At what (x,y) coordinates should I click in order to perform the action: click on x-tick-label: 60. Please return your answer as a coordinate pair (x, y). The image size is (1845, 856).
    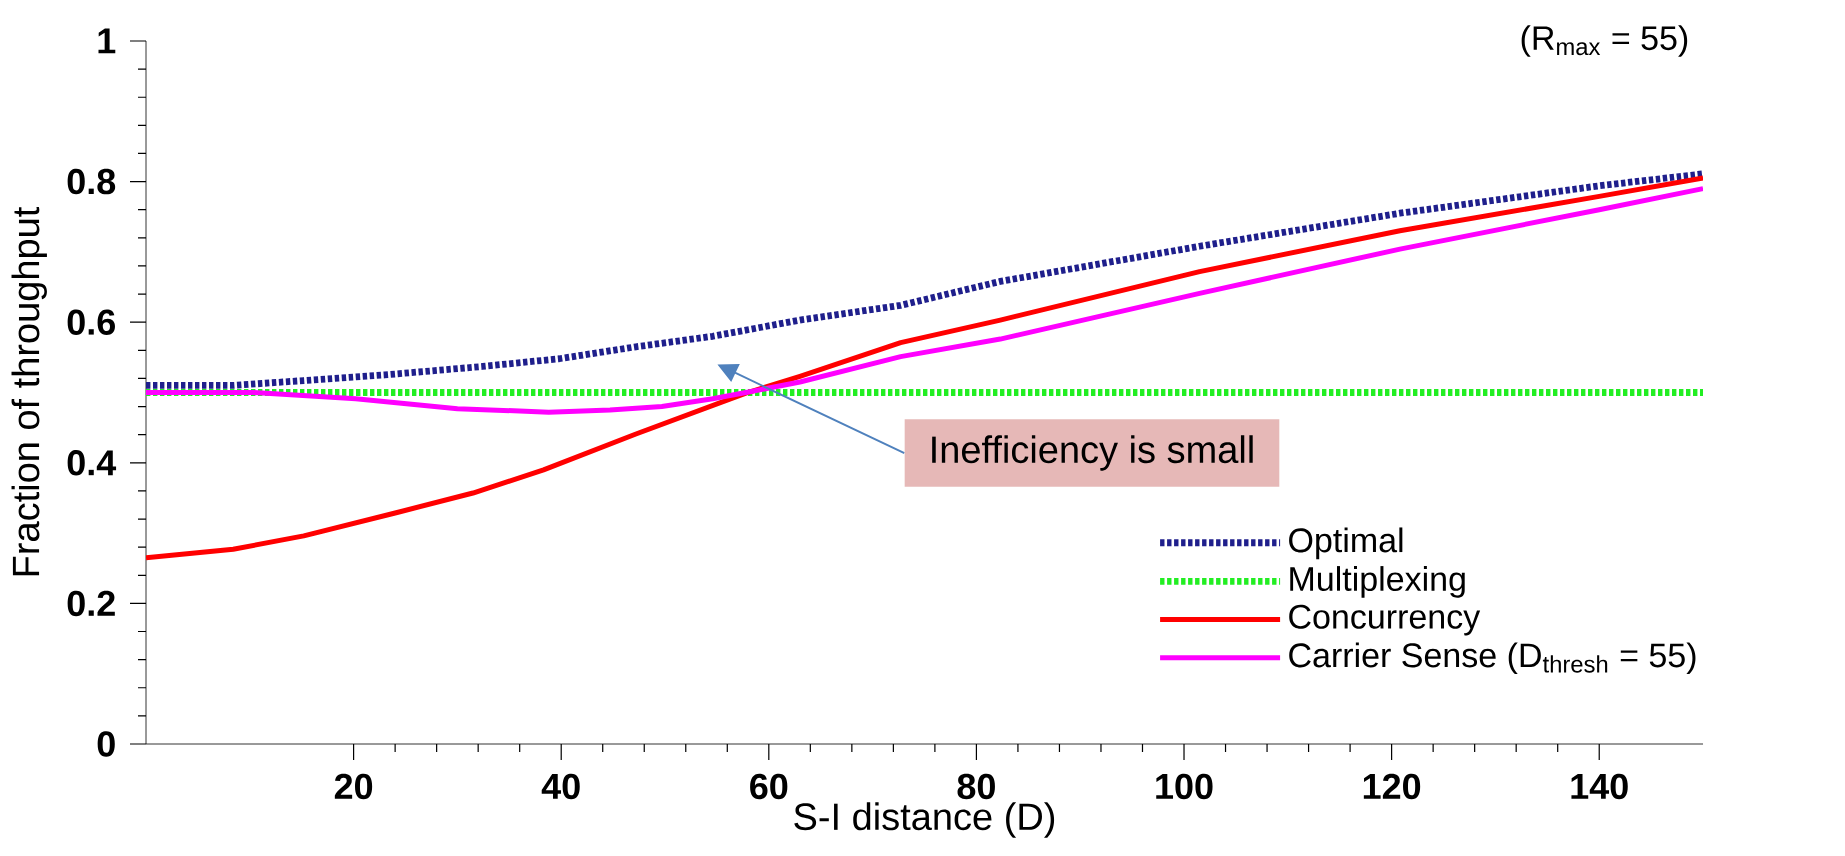
    Looking at the image, I should click on (769, 786).